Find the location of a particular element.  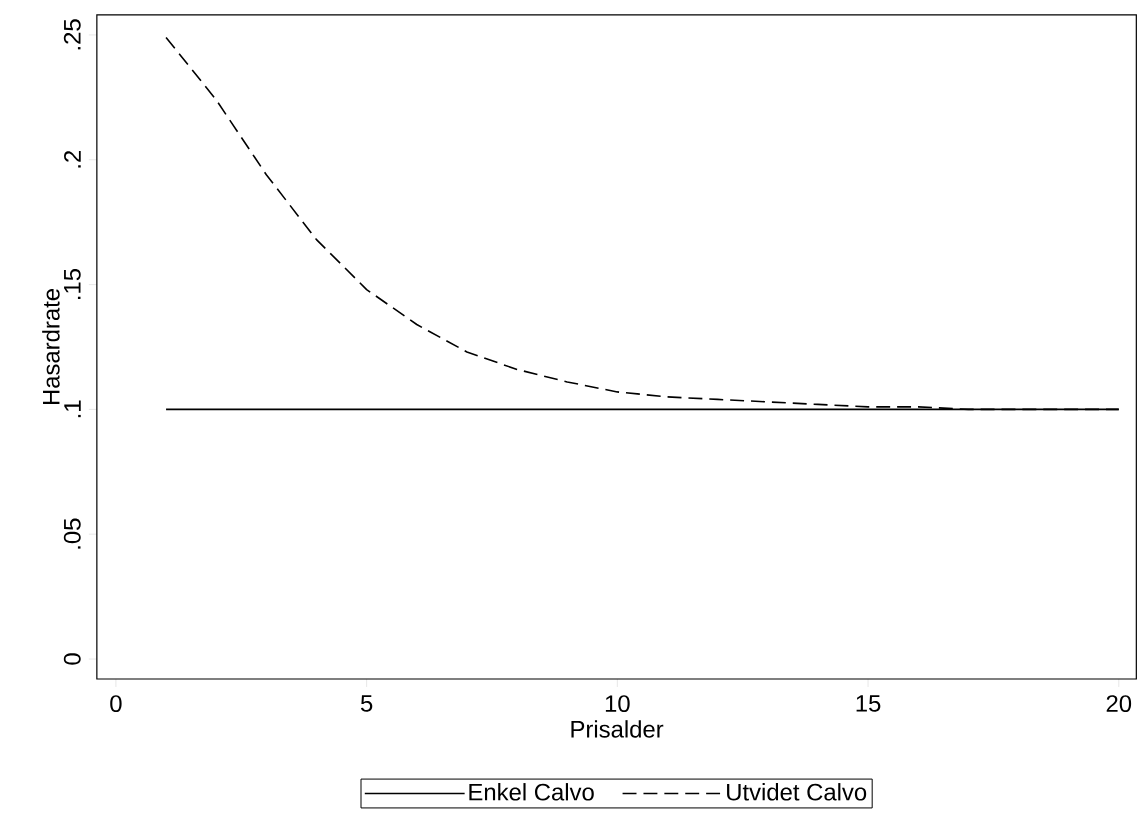

y-tick-label: 0 is located at coordinates (72, 659).